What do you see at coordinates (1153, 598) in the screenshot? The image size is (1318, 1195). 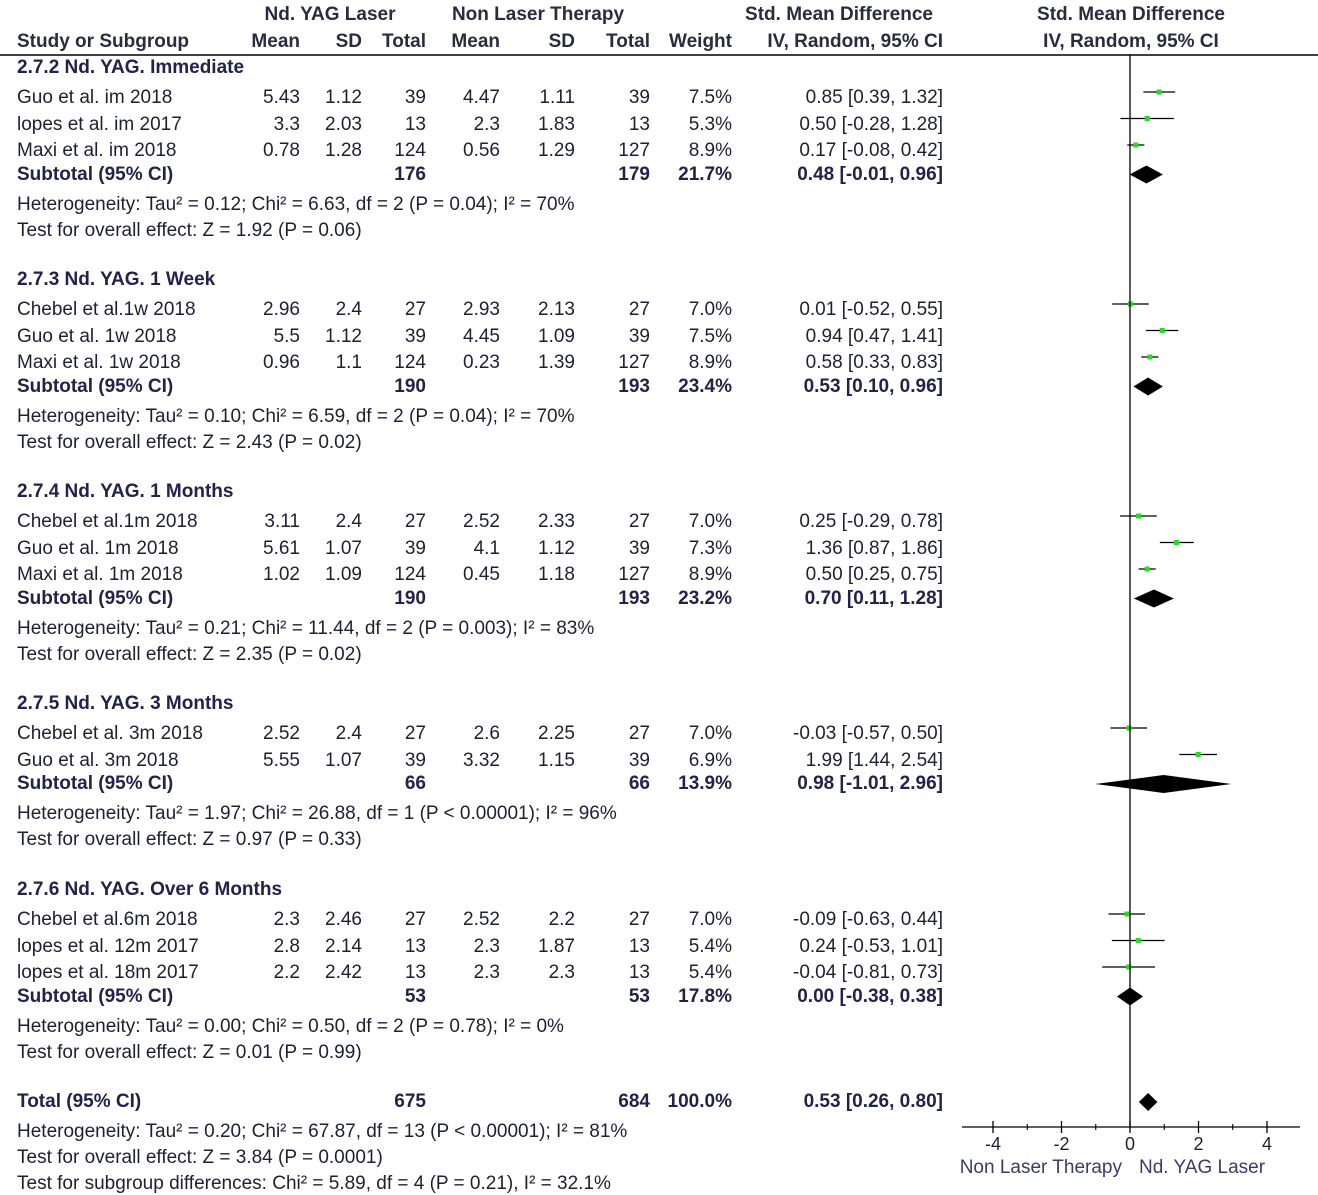 I see `subtotal-diamond` at bounding box center [1153, 598].